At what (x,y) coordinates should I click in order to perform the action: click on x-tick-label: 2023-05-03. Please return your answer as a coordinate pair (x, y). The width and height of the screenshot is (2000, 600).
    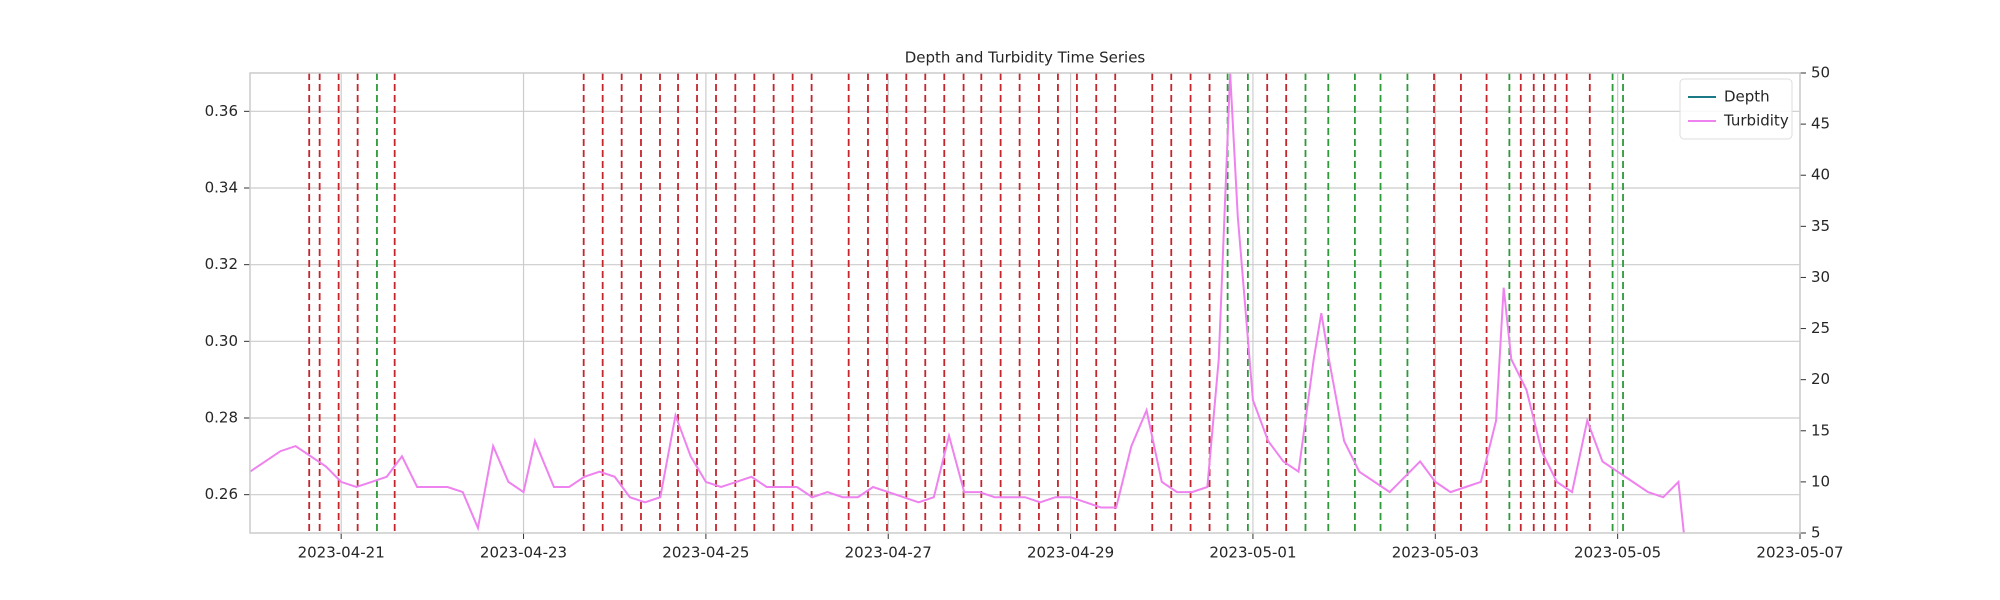
    Looking at the image, I should click on (1435, 553).